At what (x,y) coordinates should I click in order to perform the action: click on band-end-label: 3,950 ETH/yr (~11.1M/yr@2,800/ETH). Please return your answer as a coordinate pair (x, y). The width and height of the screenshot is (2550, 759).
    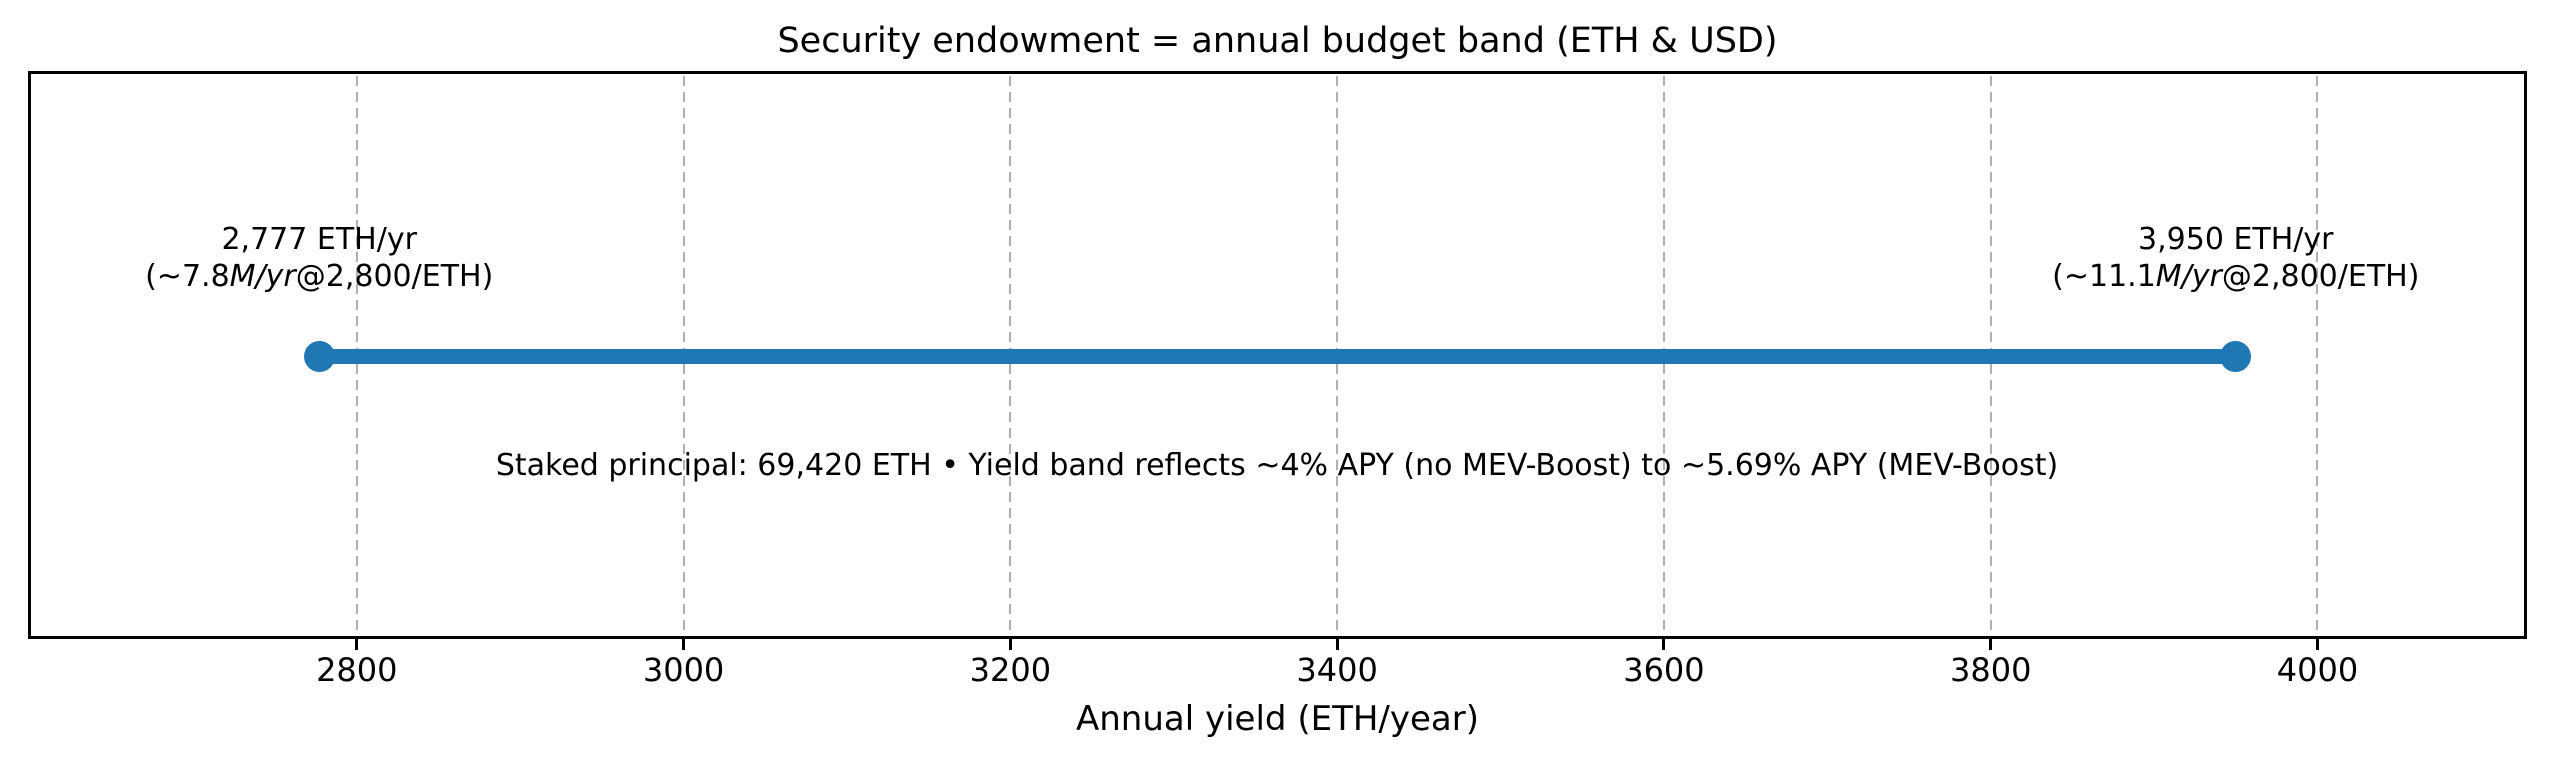
    Looking at the image, I should click on (2235, 258).